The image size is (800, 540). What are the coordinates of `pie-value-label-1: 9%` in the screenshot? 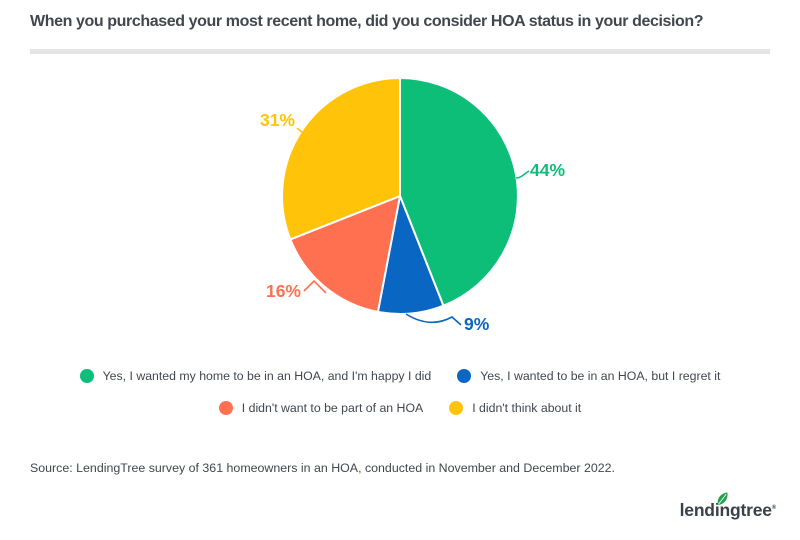 It's located at (477, 324).